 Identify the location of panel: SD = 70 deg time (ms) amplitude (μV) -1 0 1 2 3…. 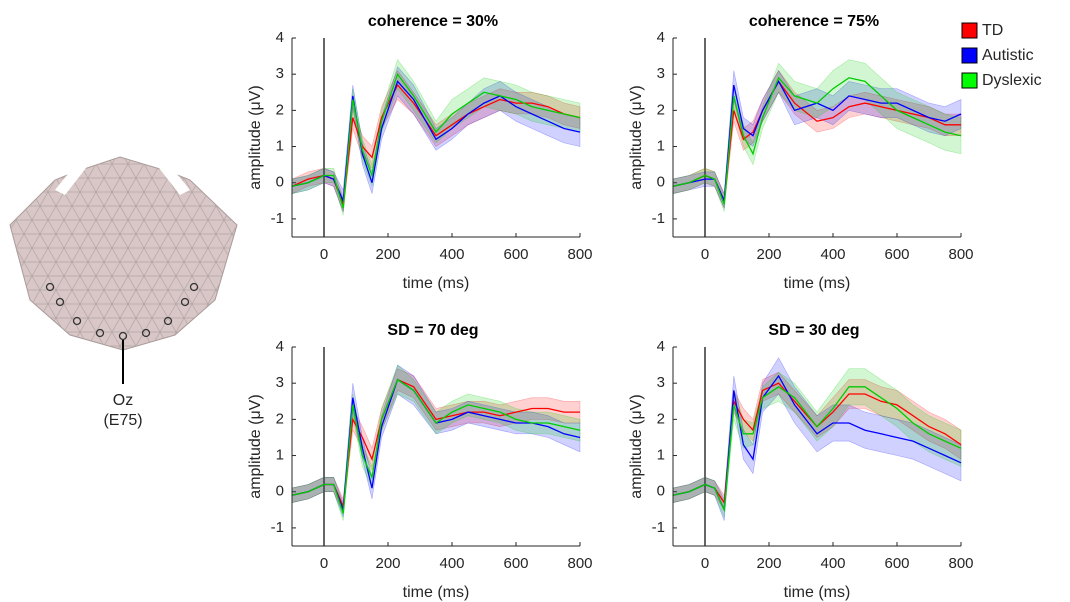
(419, 461).